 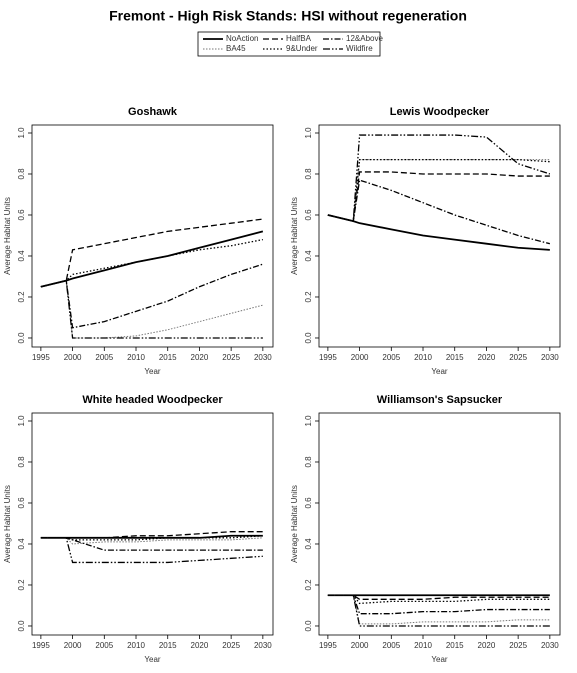 What do you see at coordinates (440, 112) in the screenshot?
I see `chart-title: Lewis Woodpecker` at bounding box center [440, 112].